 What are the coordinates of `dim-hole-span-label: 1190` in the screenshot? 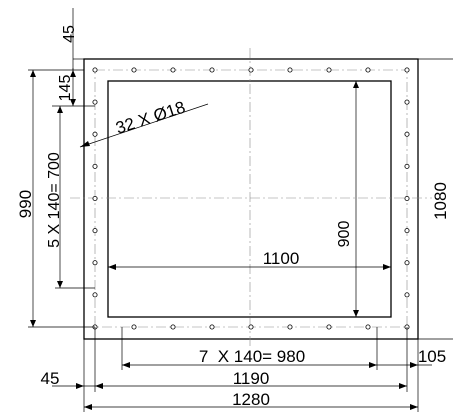 It's located at (251, 378).